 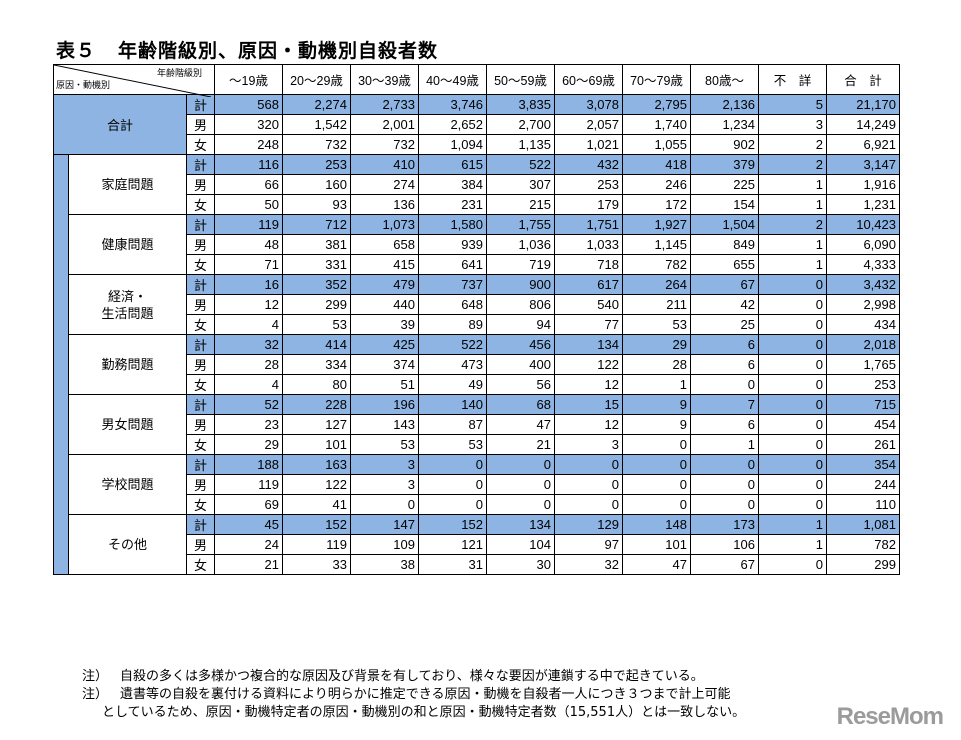 What do you see at coordinates (656, 164) in the screenshot?
I see `value-cell: 418` at bounding box center [656, 164].